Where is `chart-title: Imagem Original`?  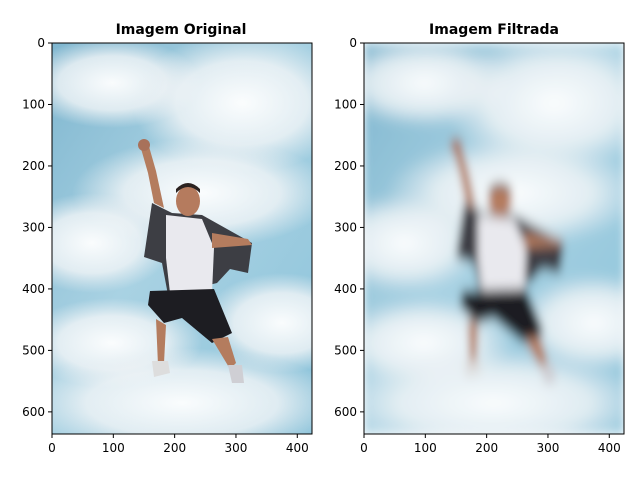
chart-title: Imagem Original is located at coordinates (181, 30).